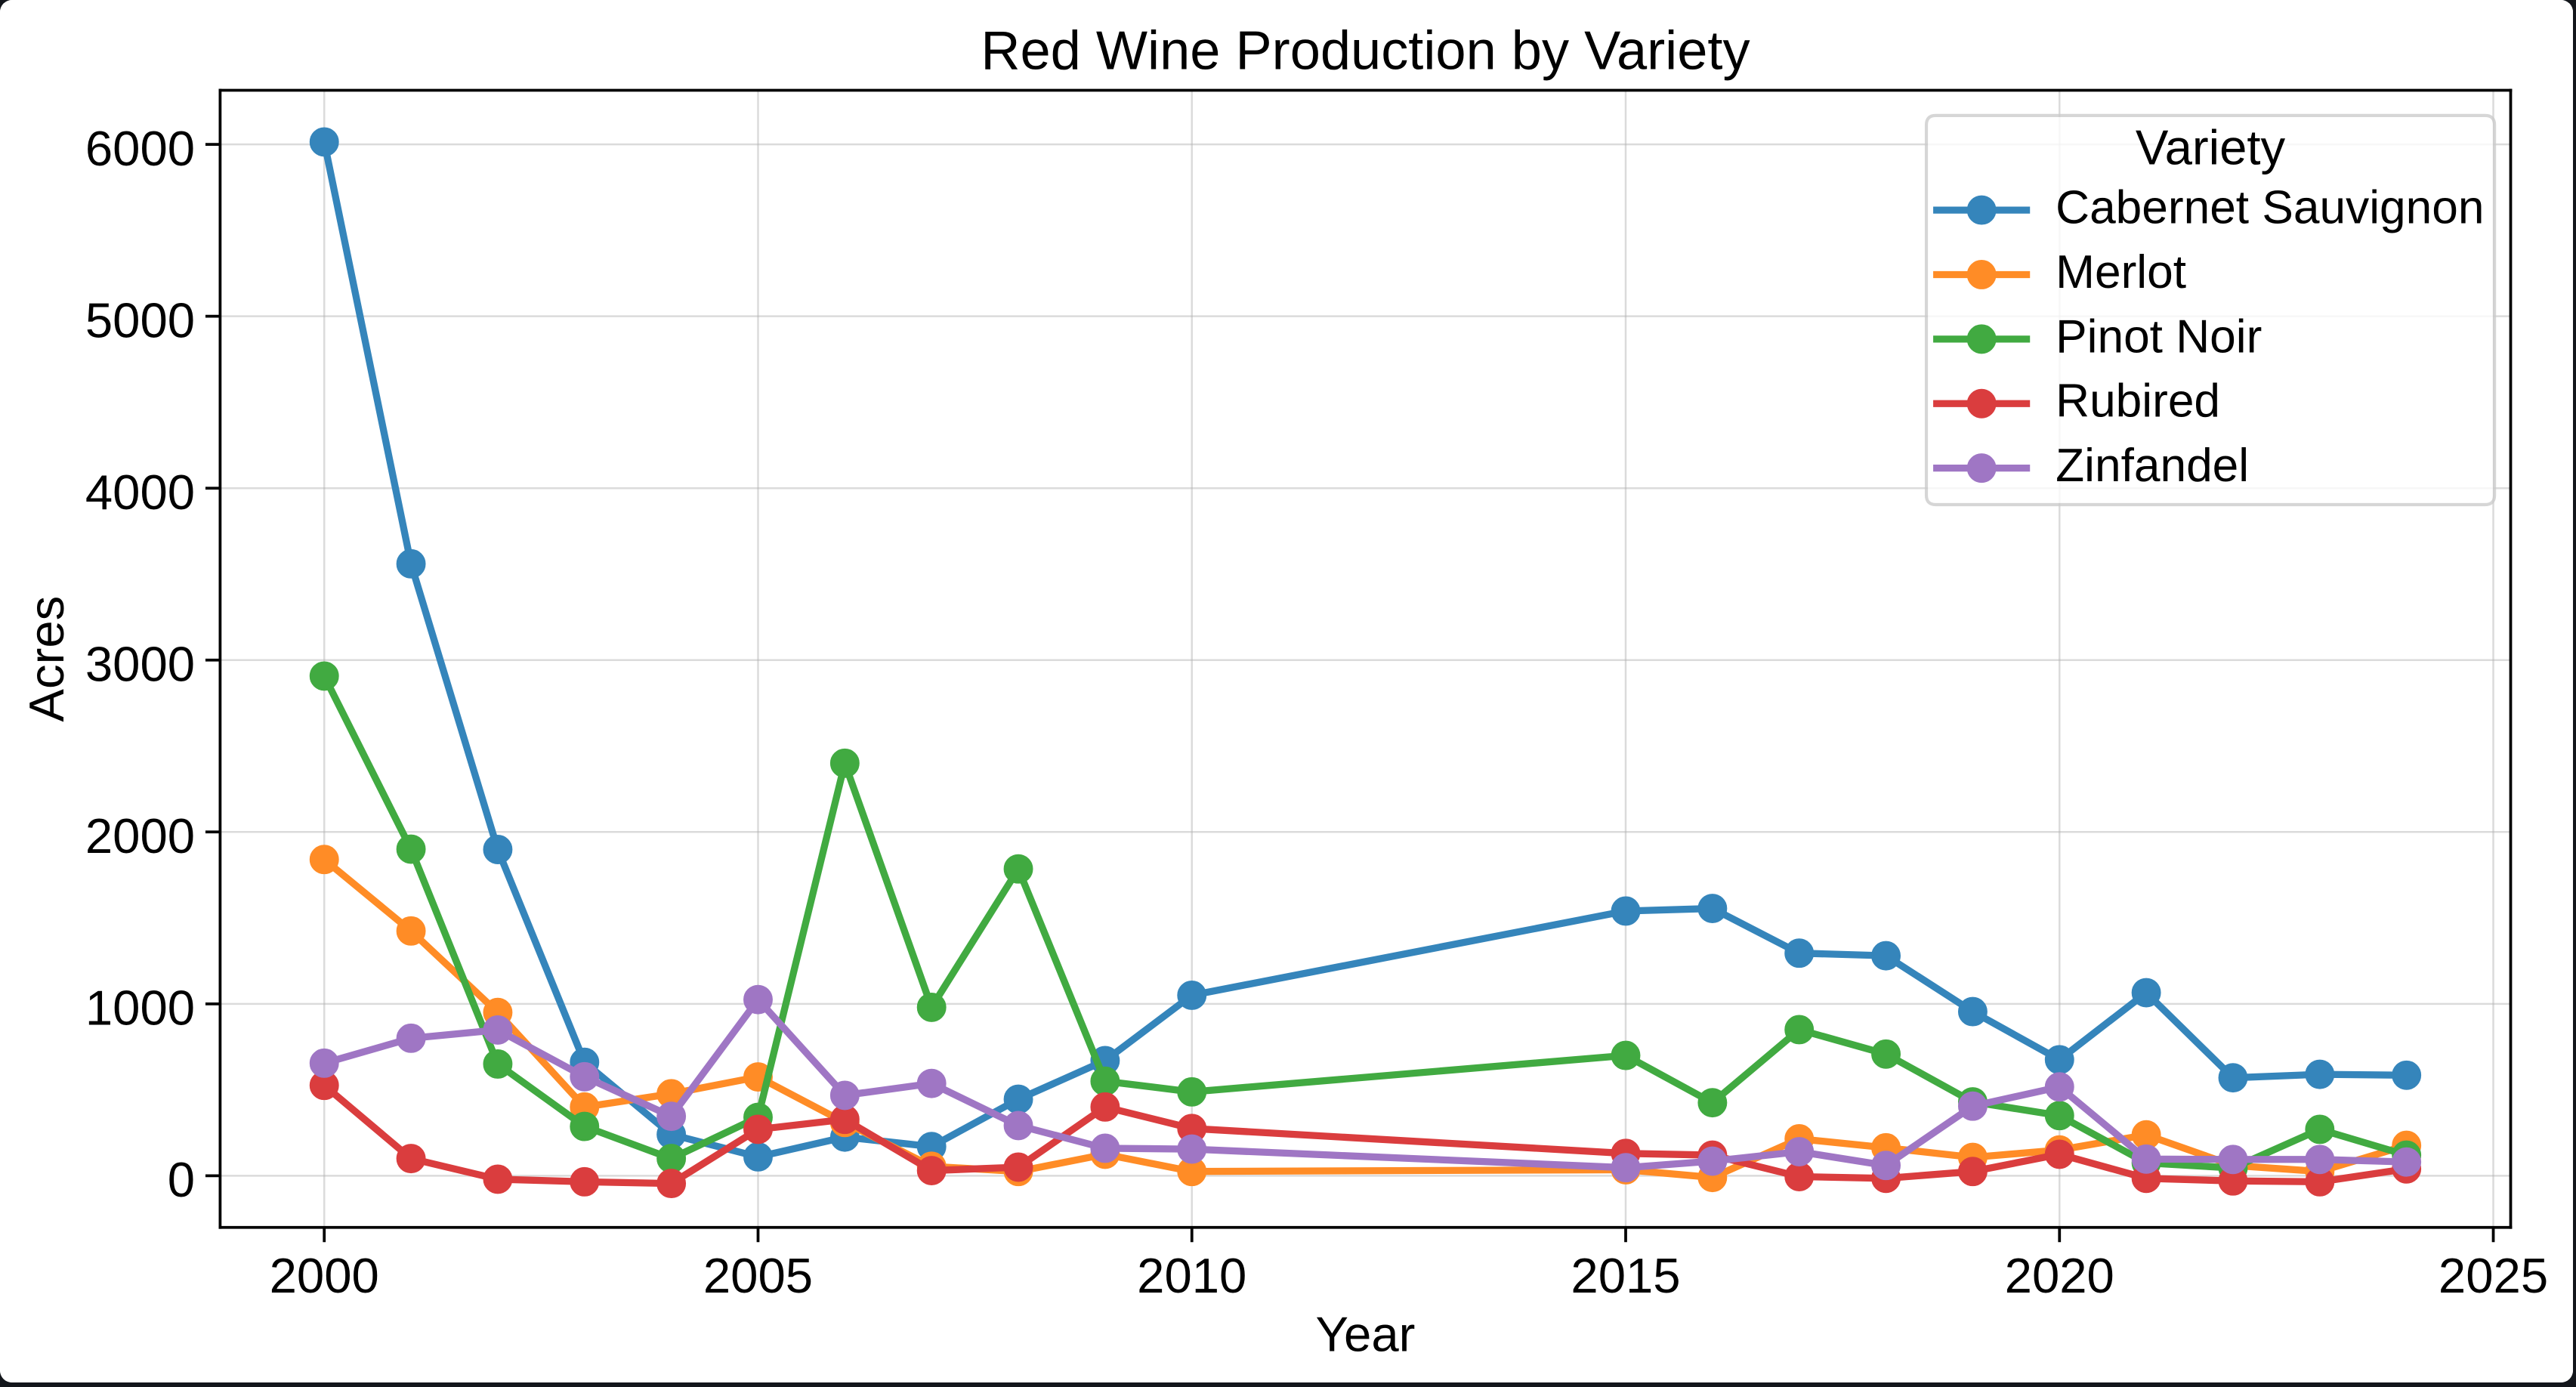 The width and height of the screenshot is (2576, 1387). What do you see at coordinates (1625, 1275) in the screenshot?
I see `svg-text: 2015` at bounding box center [1625, 1275].